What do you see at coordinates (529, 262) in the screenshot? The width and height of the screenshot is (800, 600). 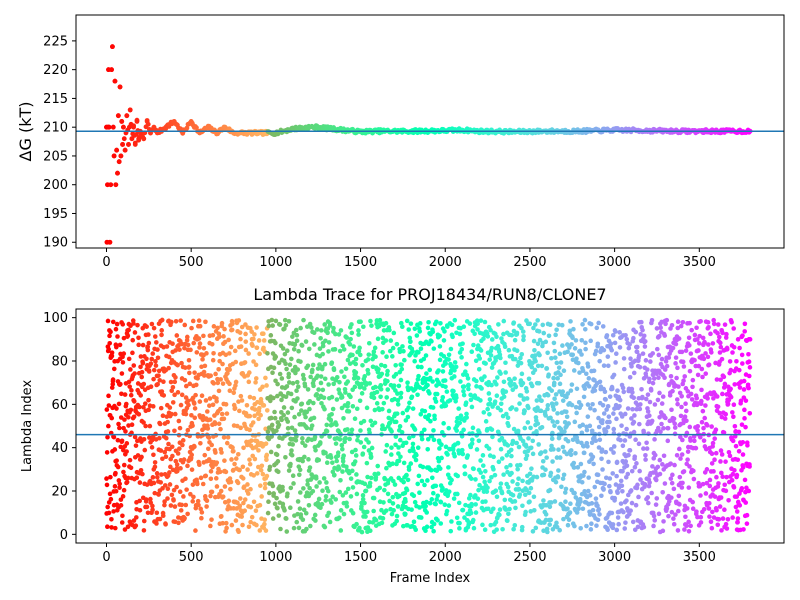 I see `delta-g-x-tick-label: 2500` at bounding box center [529, 262].